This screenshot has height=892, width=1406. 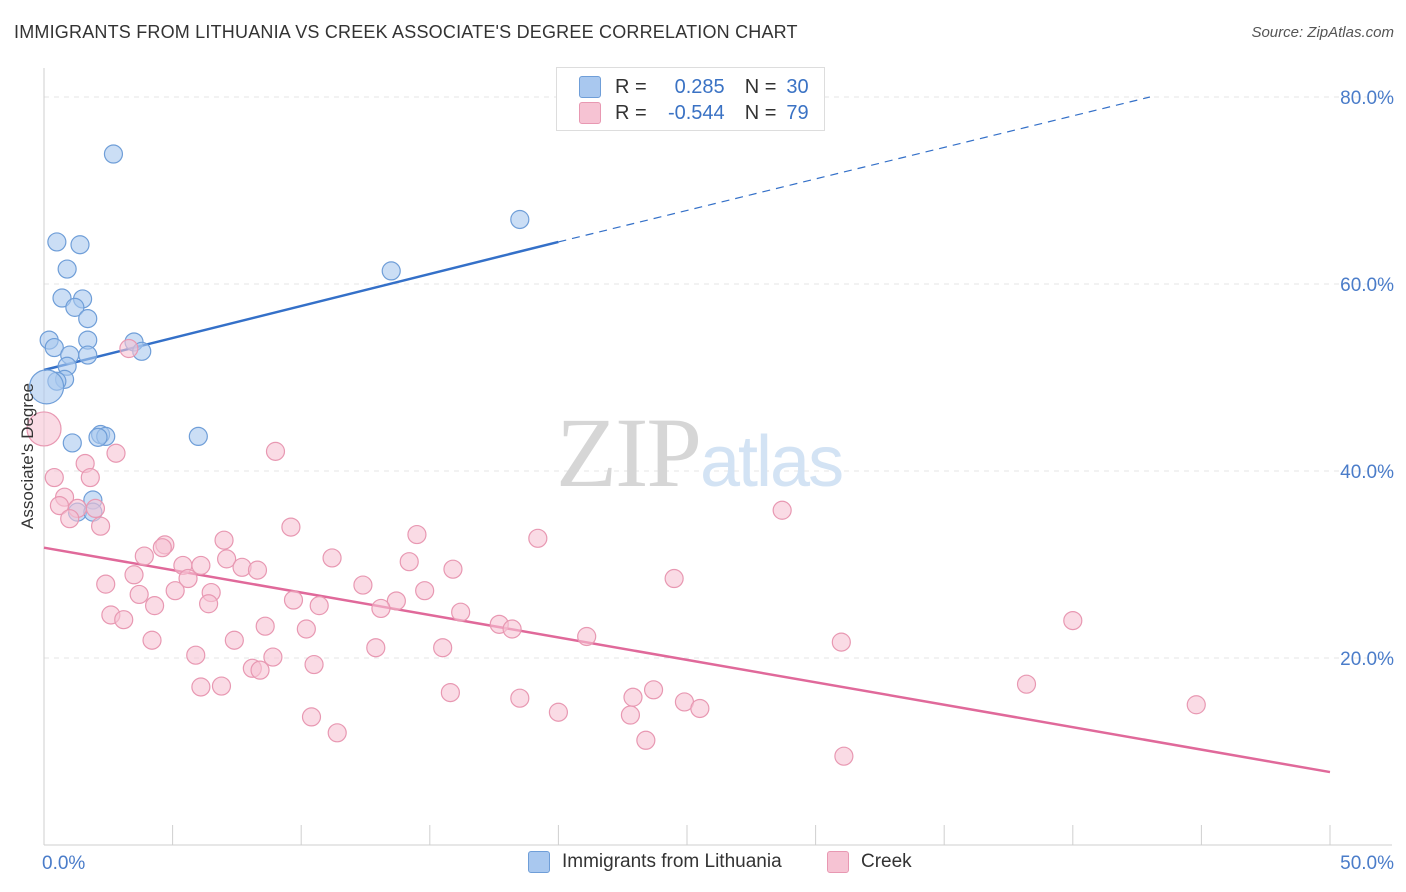 I want to click on legend-r-value: 0.285, so click(x=699, y=86).